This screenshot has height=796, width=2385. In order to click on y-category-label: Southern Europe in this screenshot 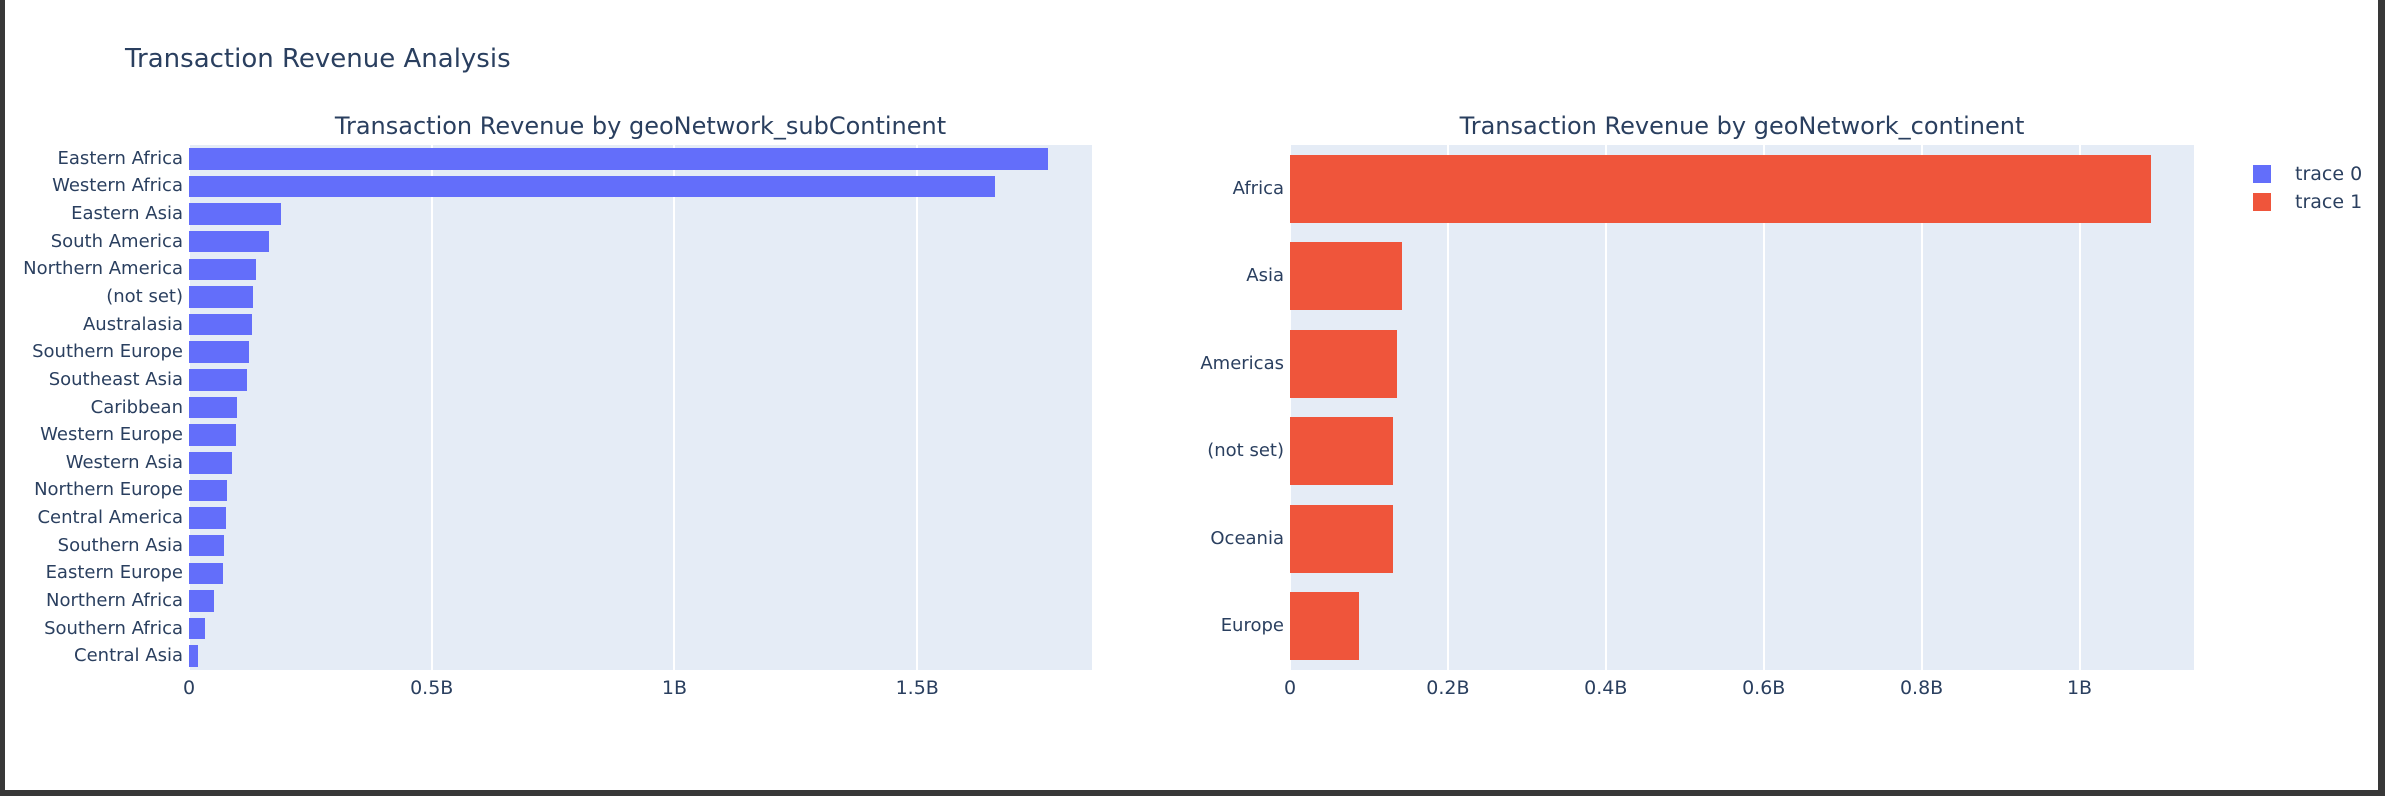, I will do `click(107, 352)`.